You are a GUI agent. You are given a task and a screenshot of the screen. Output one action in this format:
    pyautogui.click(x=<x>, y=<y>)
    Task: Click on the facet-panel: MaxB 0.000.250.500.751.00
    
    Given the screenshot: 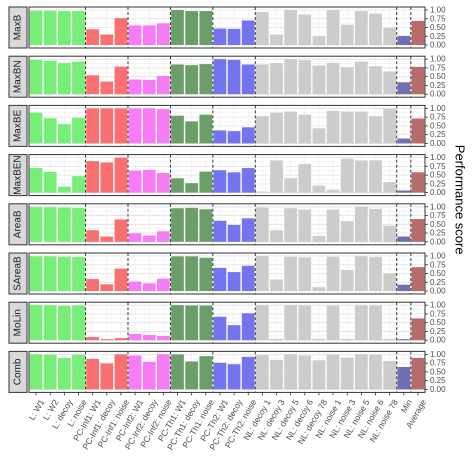 What is the action you would take?
    pyautogui.click(x=227, y=28)
    